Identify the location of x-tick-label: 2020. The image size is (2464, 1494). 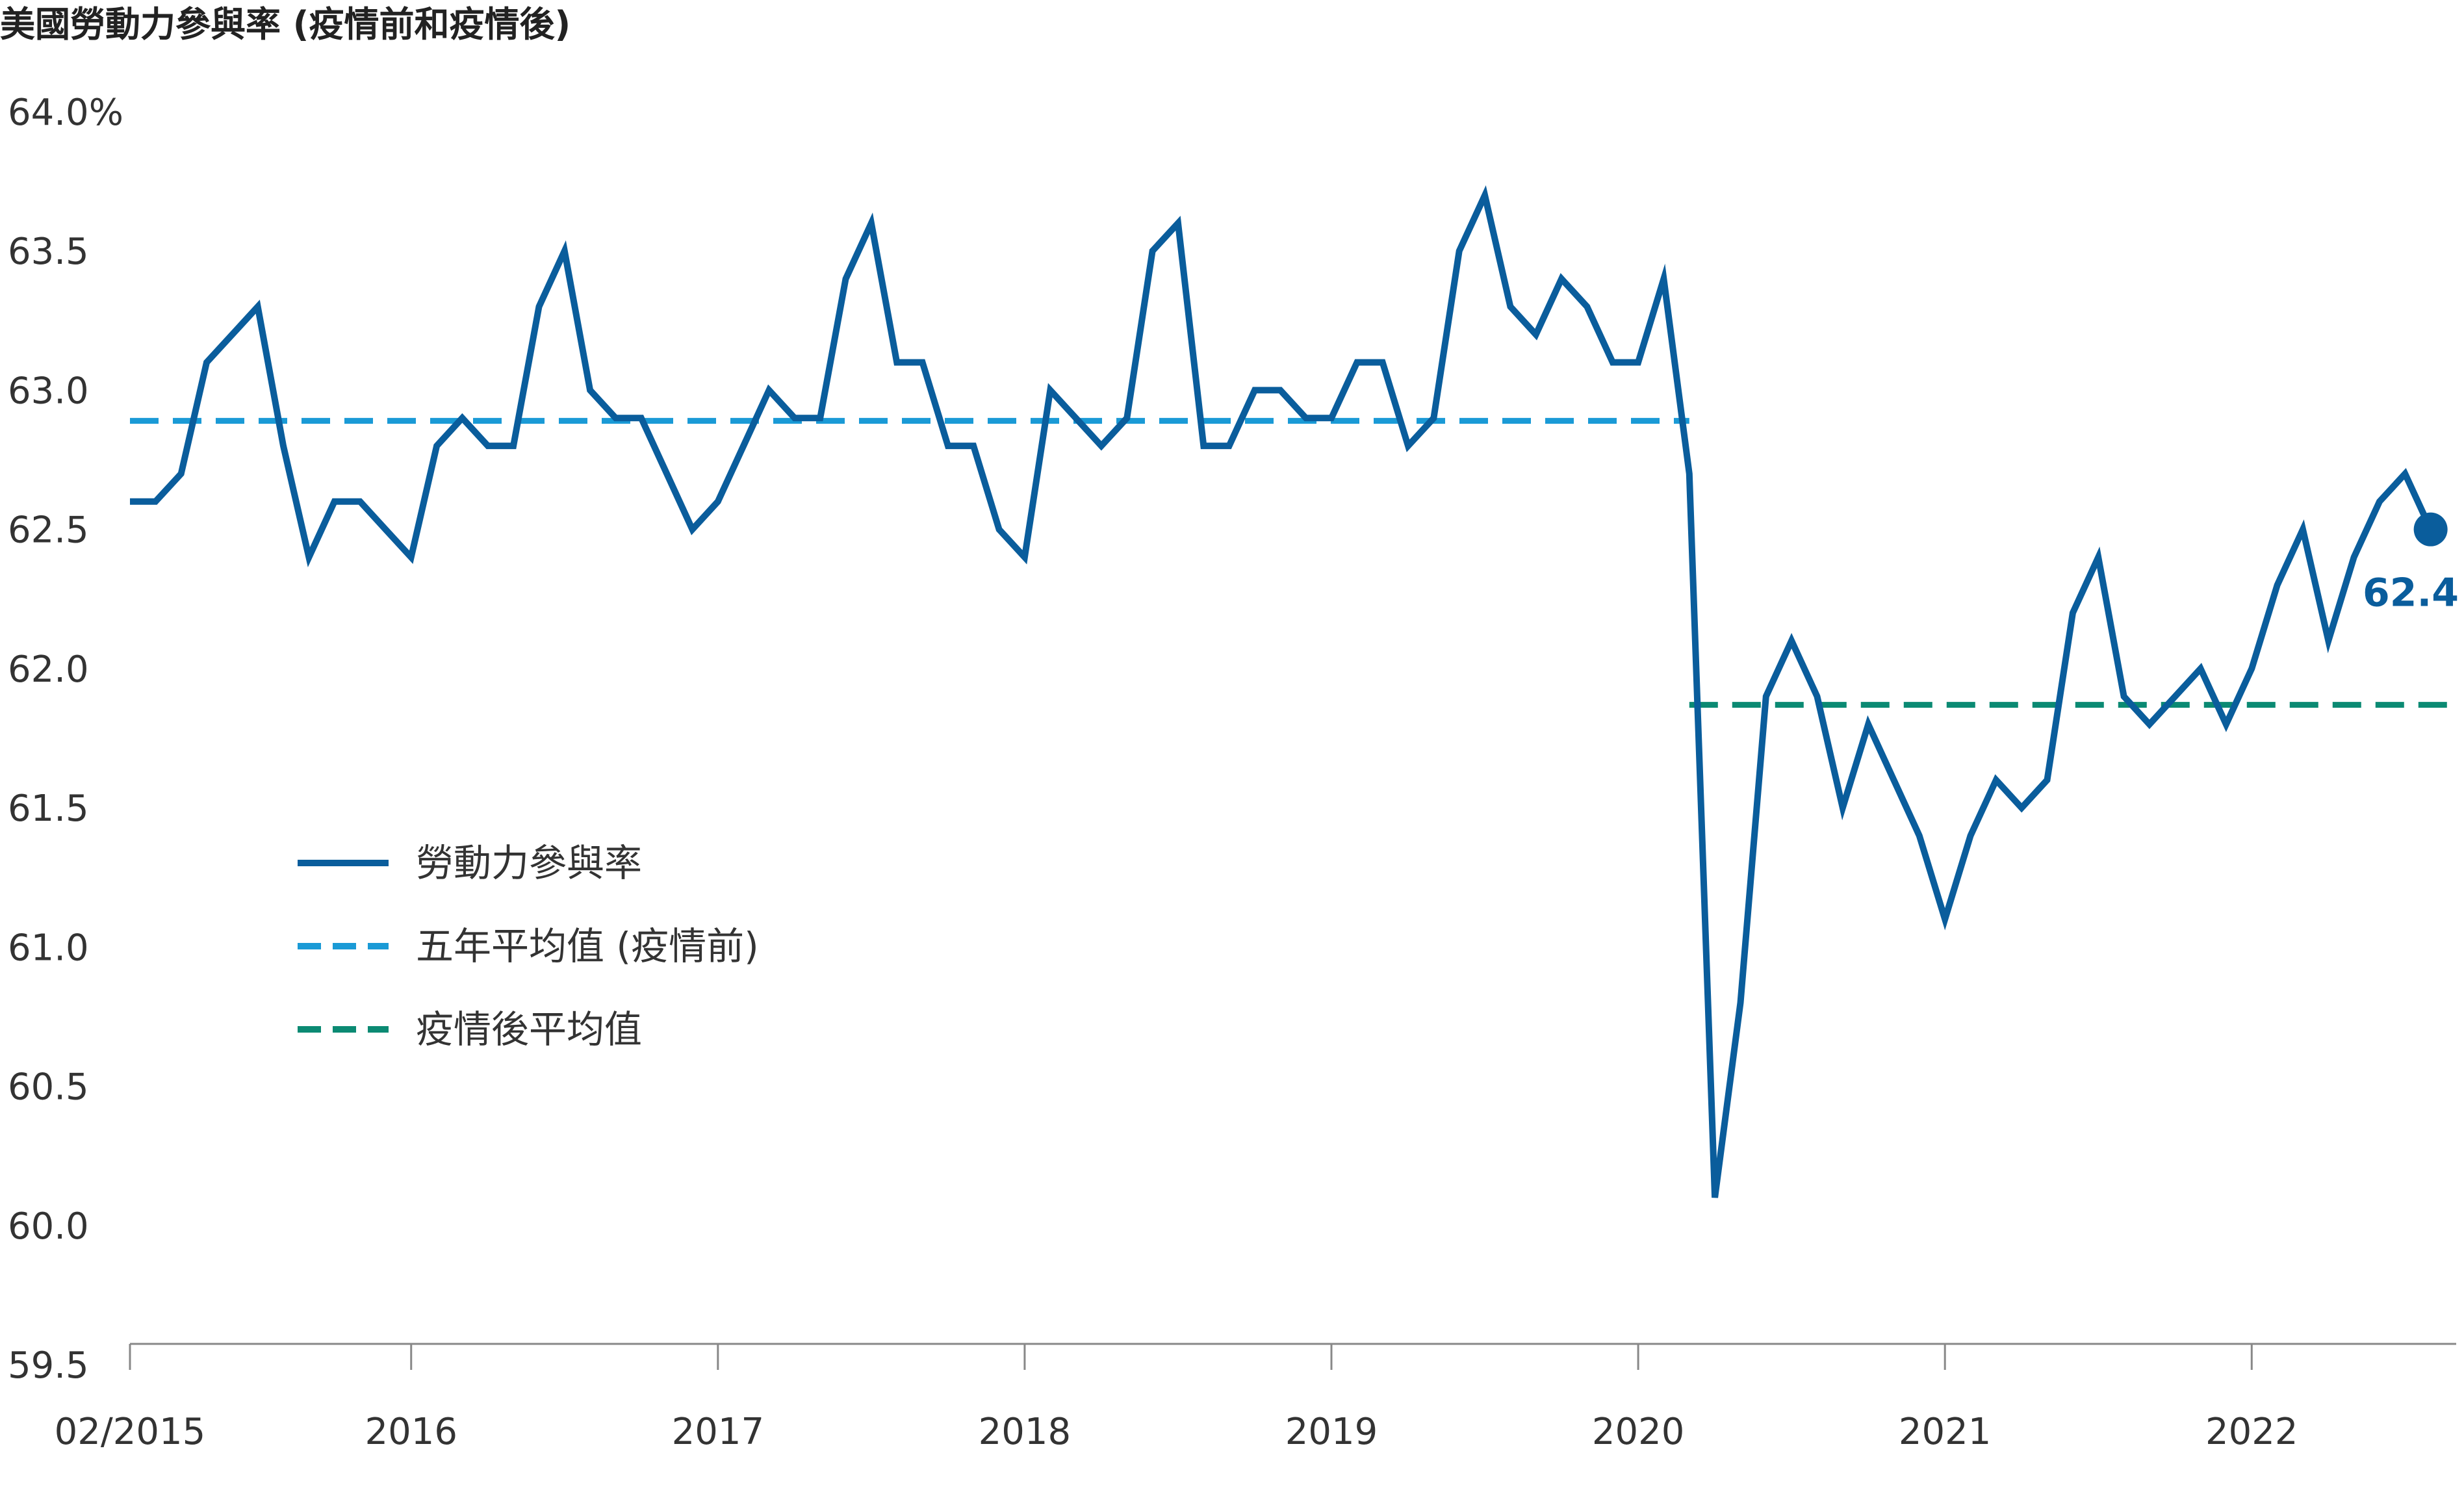
(1638, 1432).